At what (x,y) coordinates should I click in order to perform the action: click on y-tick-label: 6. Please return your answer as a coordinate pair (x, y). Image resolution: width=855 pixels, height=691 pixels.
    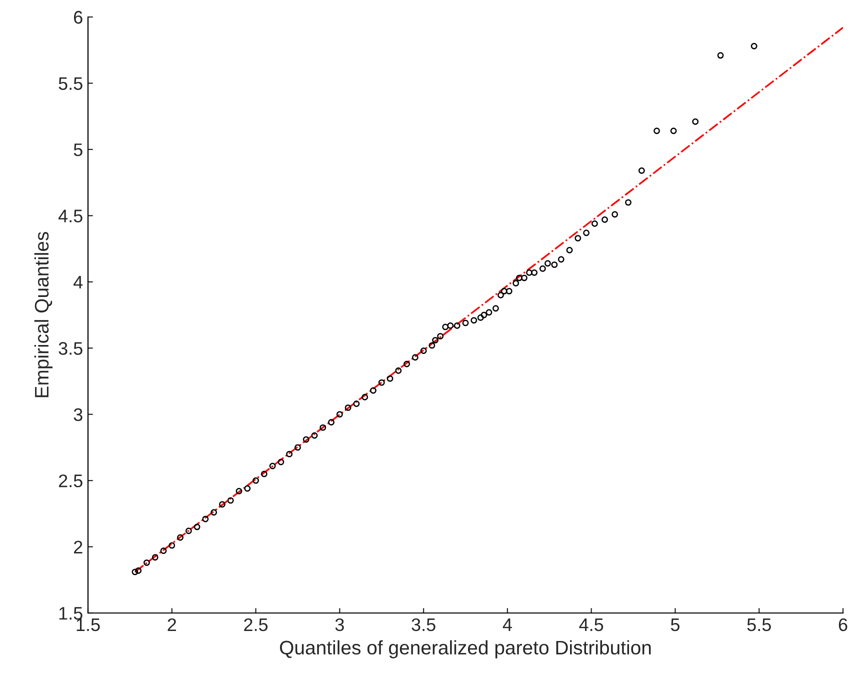
    Looking at the image, I should click on (78, 17).